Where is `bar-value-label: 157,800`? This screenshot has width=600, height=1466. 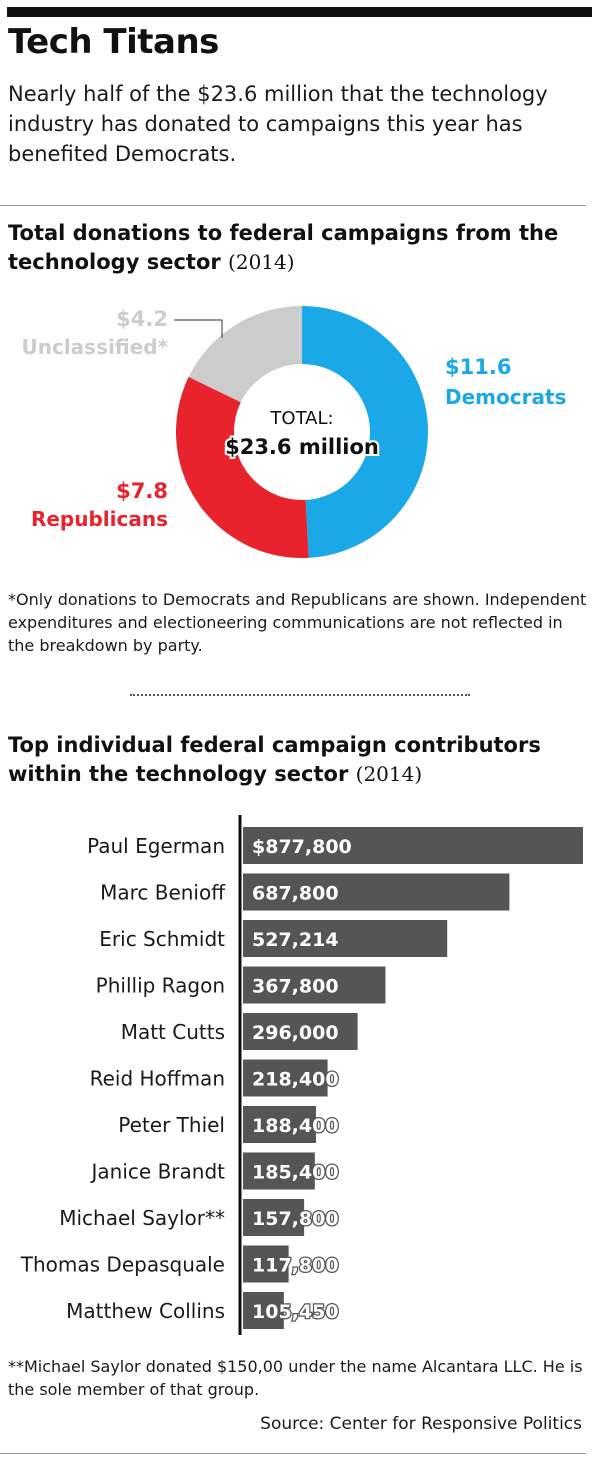
bar-value-label: 157,800 is located at coordinates (295, 1219).